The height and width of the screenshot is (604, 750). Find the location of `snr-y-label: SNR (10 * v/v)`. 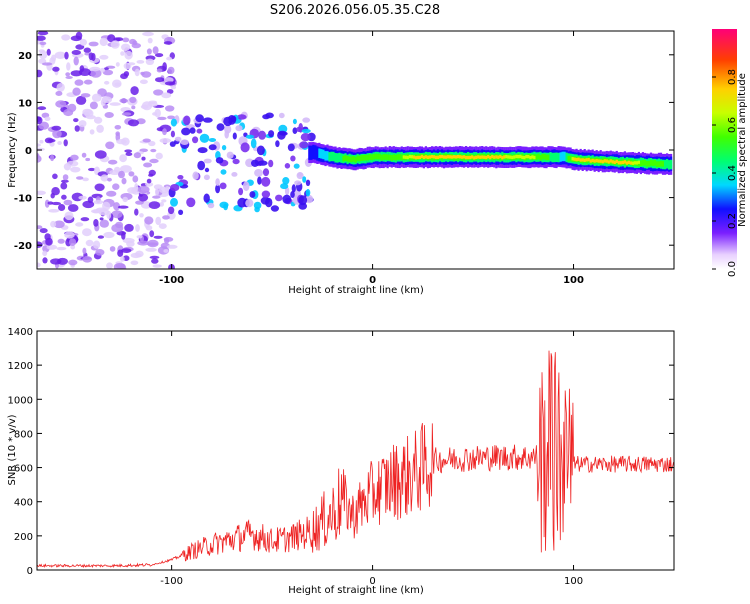

snr-y-label: SNR (10 * v/v) is located at coordinates (12, 449).